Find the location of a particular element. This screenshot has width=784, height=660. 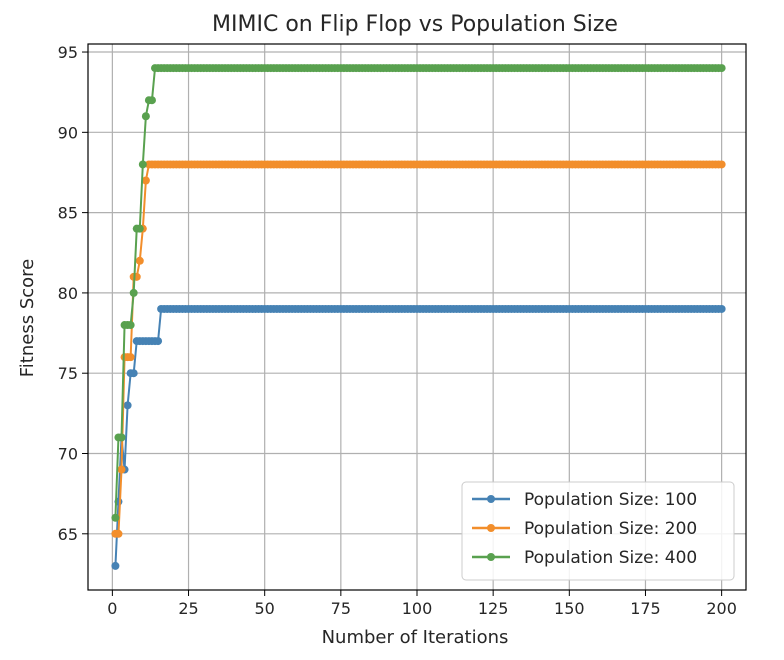

y-tick-label: 75 is located at coordinates (68, 373).